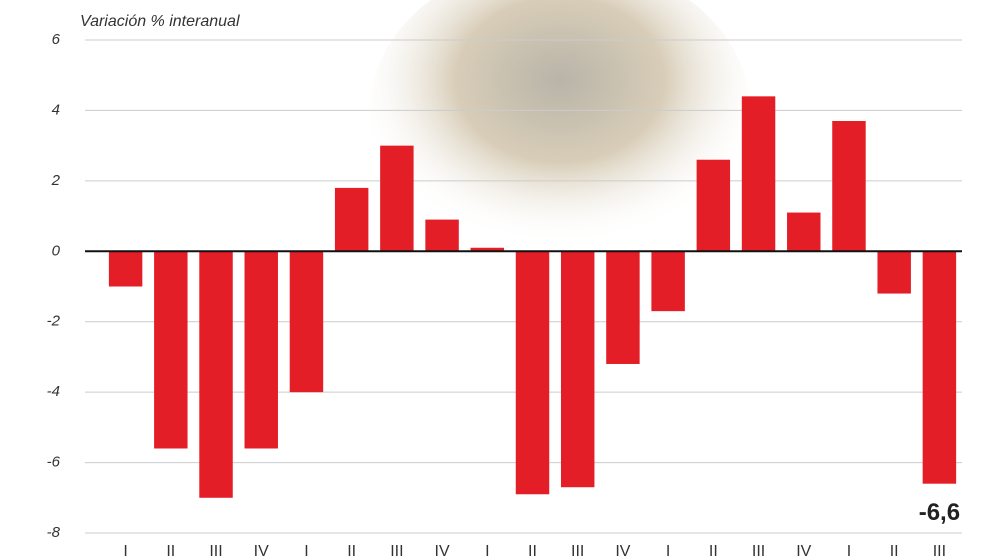 This screenshot has height=558, width=992. I want to click on data-label: -6,6, so click(939, 512).